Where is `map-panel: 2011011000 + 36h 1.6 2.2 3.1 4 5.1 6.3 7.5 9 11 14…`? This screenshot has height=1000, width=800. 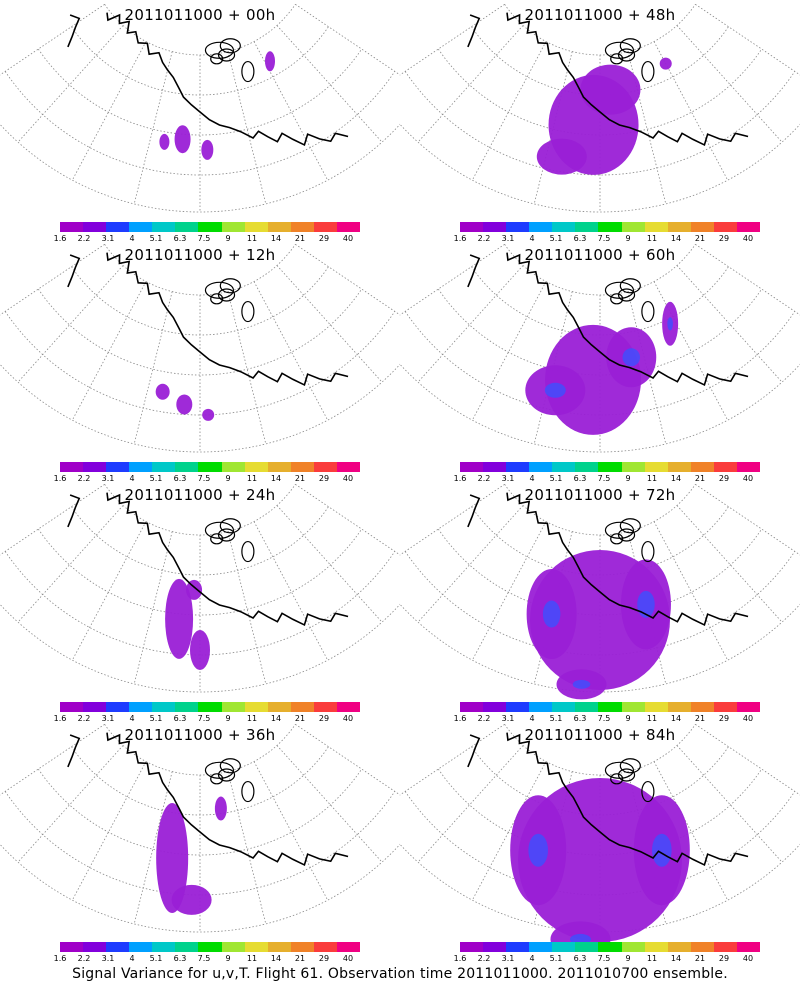
map-panel: 2011011000 + 36h 1.6 2.2 3.1 4 5.1 6.3 7.5 9 11 14… is located at coordinates (200, 841).